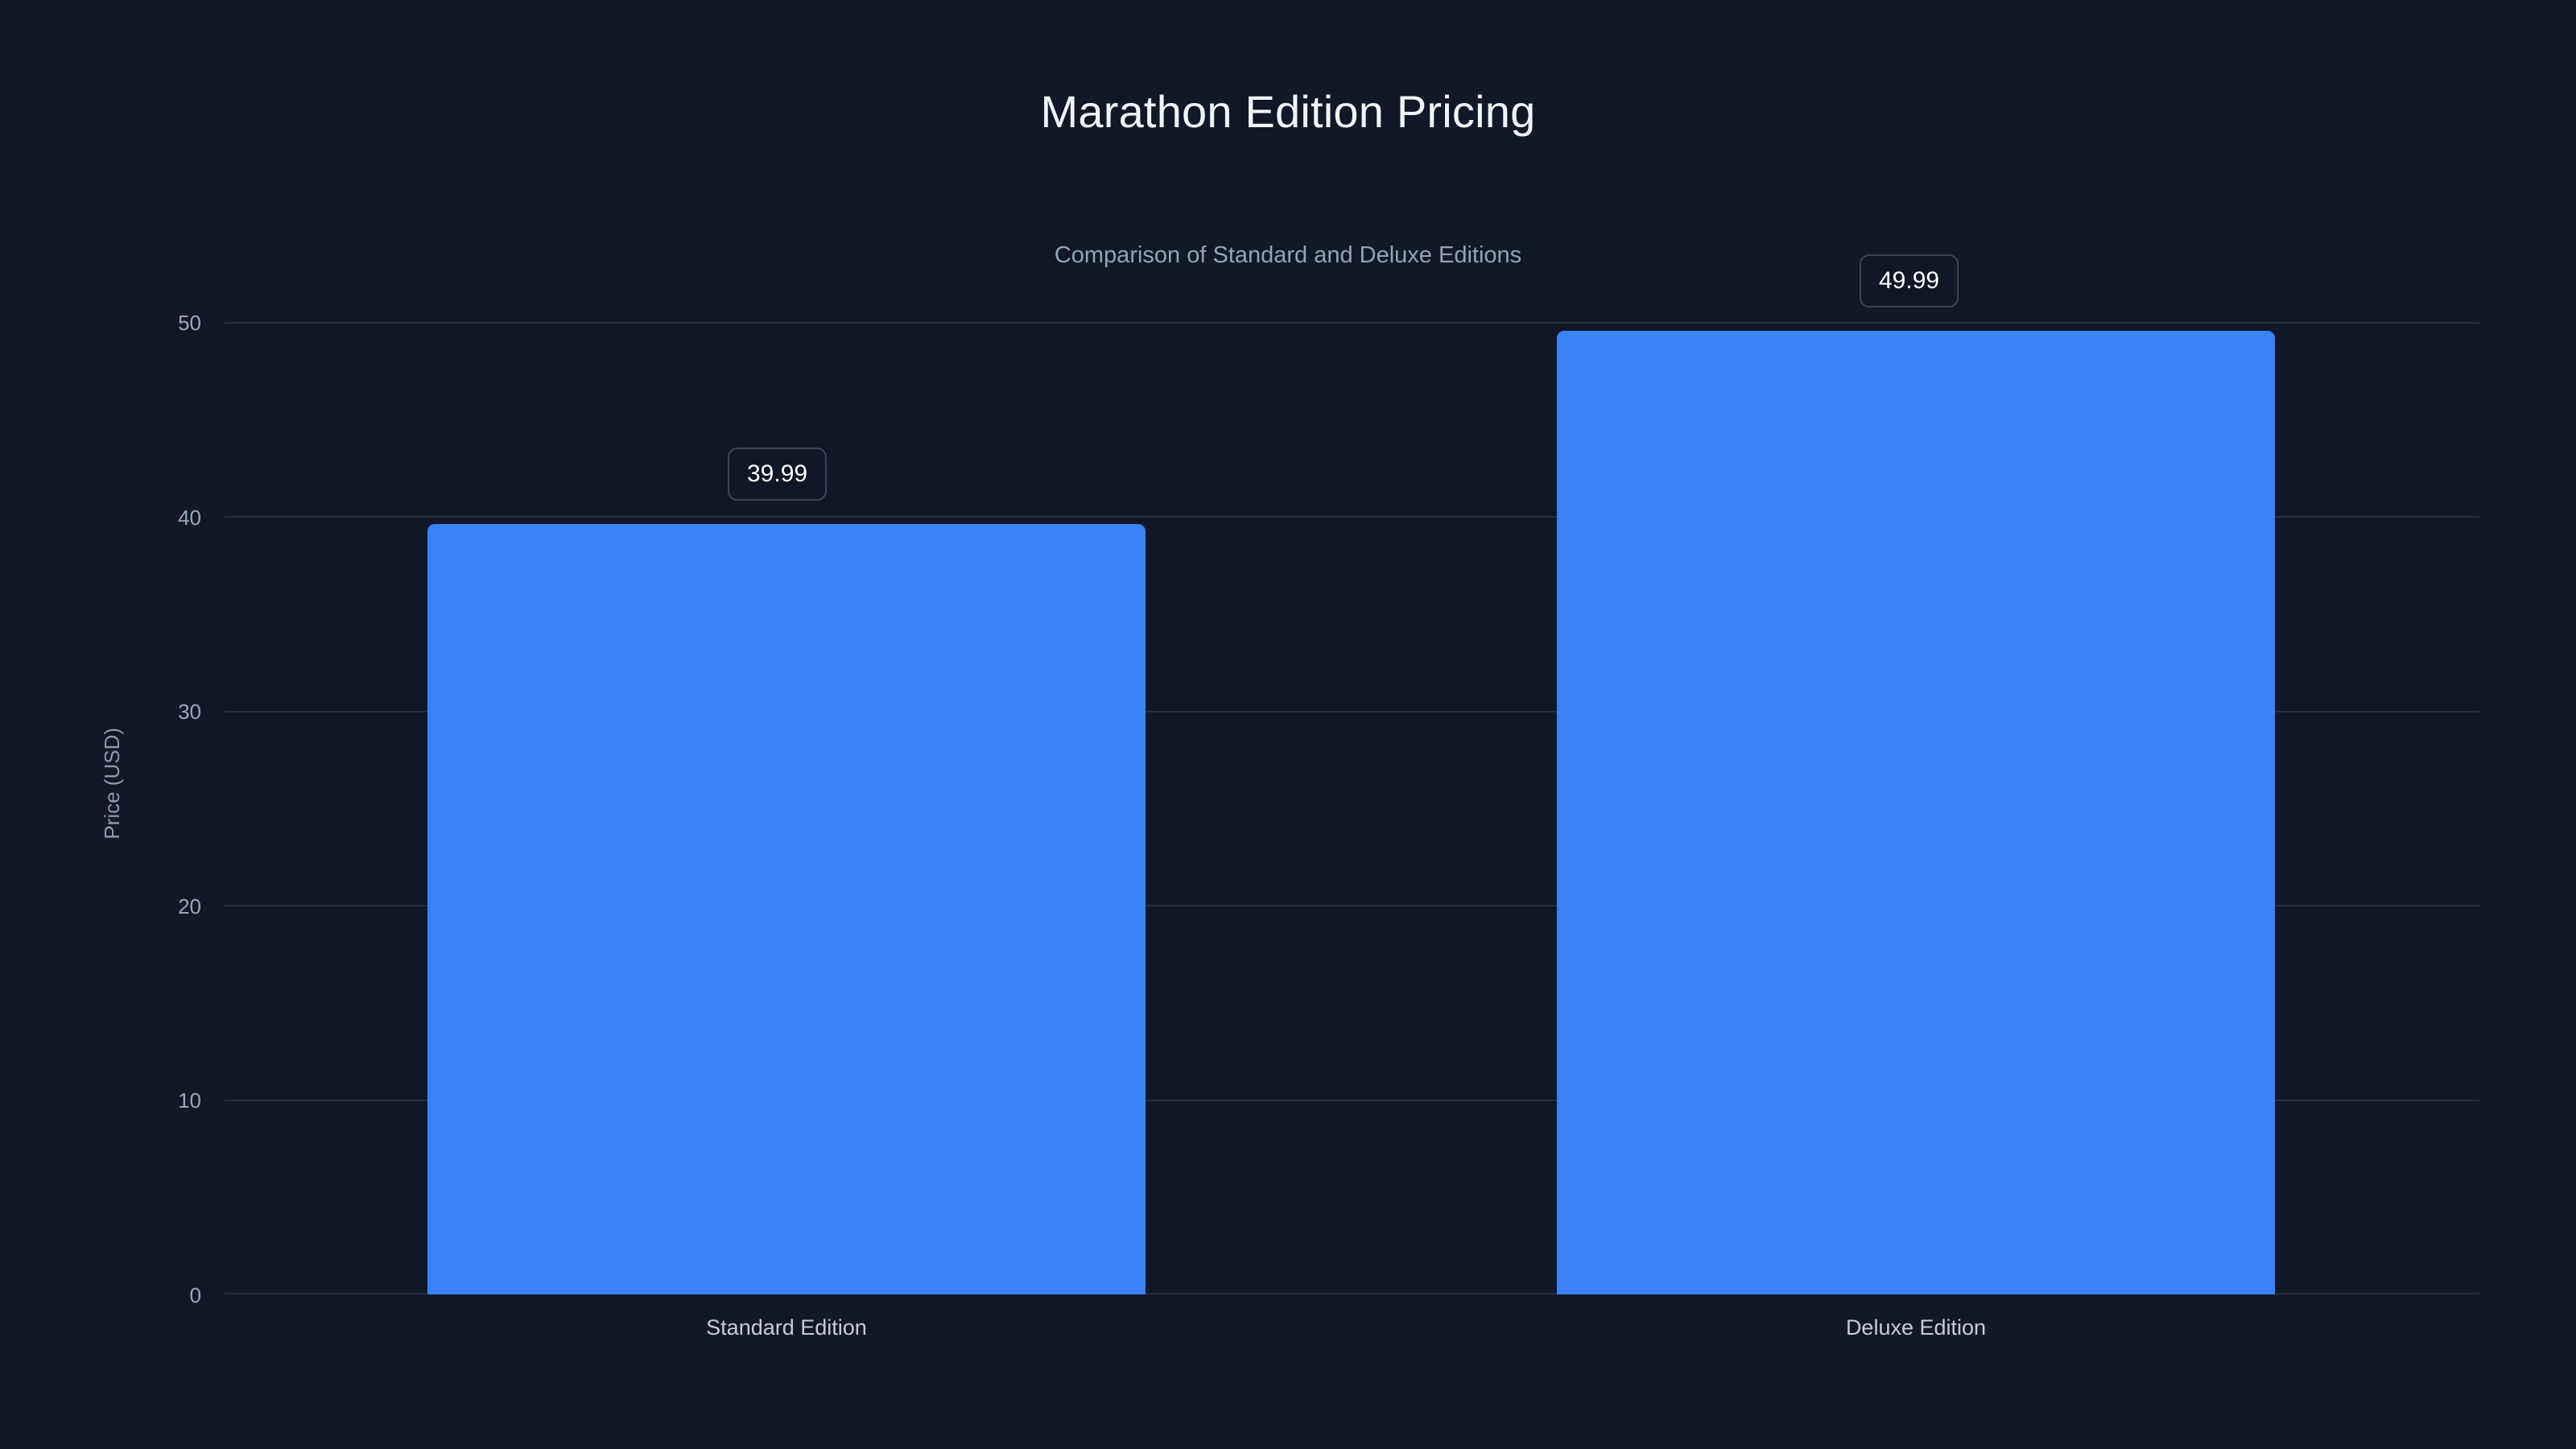 The width and height of the screenshot is (2576, 1449). Describe the element at coordinates (189, 1100) in the screenshot. I see `y-tick-label-10: 10` at that location.